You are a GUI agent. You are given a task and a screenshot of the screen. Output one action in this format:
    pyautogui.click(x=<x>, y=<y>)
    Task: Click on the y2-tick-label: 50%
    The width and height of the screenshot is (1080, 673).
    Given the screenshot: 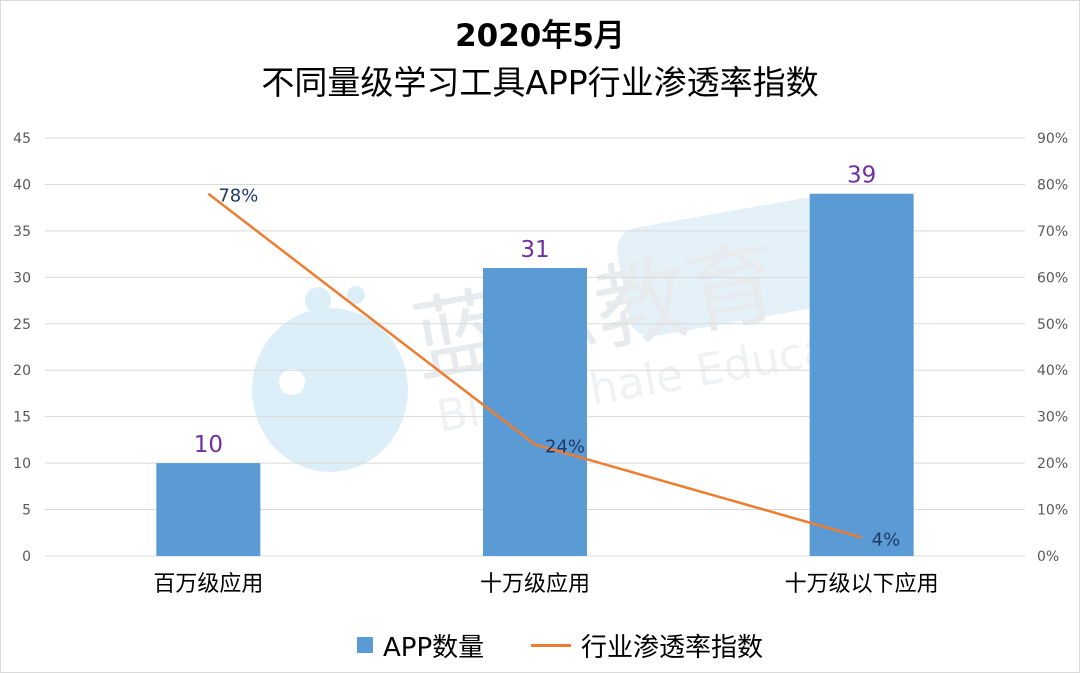 What is the action you would take?
    pyautogui.click(x=1052, y=325)
    